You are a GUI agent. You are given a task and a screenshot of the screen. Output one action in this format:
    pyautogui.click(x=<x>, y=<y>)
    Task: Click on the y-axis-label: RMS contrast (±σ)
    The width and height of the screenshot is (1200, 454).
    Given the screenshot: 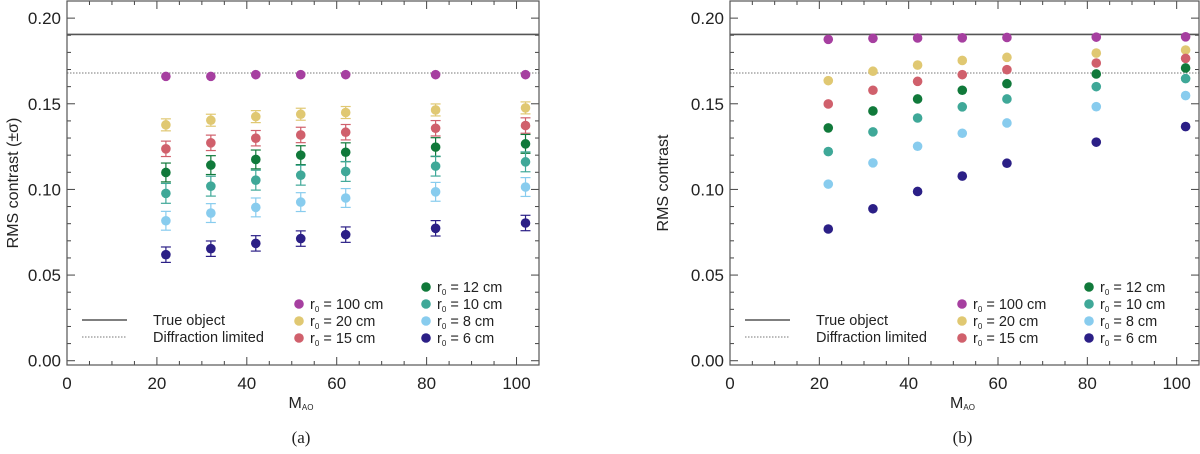 What is the action you would take?
    pyautogui.click(x=13, y=183)
    